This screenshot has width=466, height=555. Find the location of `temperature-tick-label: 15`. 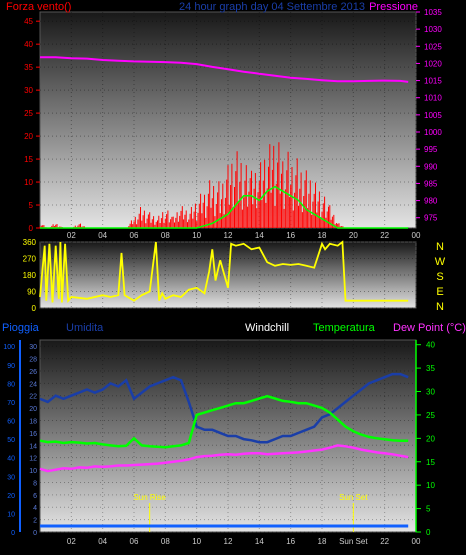

temperature-tick-label: 15 is located at coordinates (430, 462).